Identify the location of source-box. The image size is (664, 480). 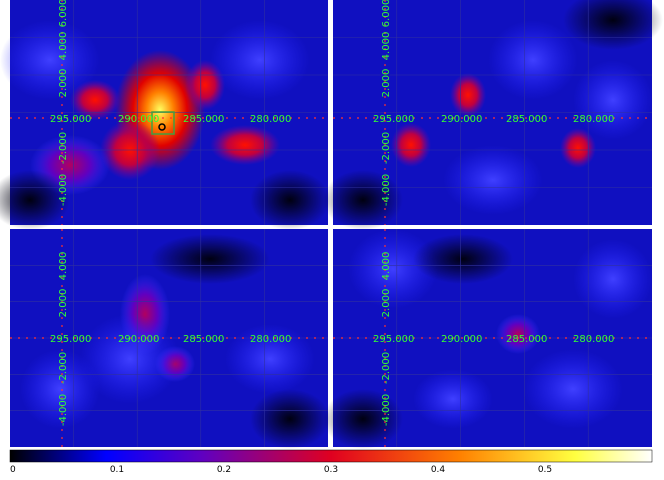
(163, 123).